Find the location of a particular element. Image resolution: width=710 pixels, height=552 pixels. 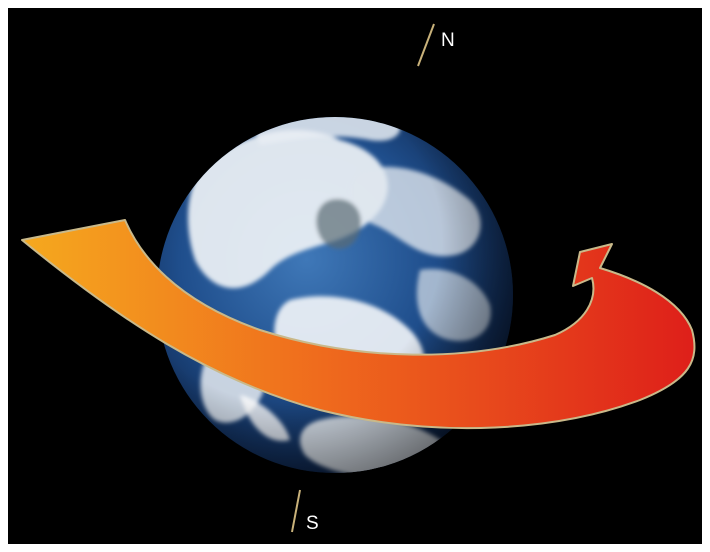

south-pole-label: S is located at coordinates (312, 523).